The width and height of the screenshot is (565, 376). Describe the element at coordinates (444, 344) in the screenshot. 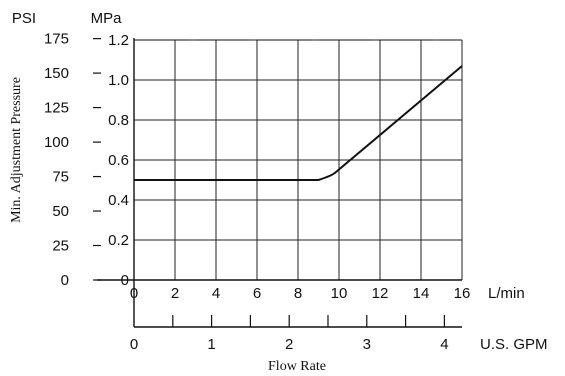

I see `gpm-tick-label: 4` at that location.